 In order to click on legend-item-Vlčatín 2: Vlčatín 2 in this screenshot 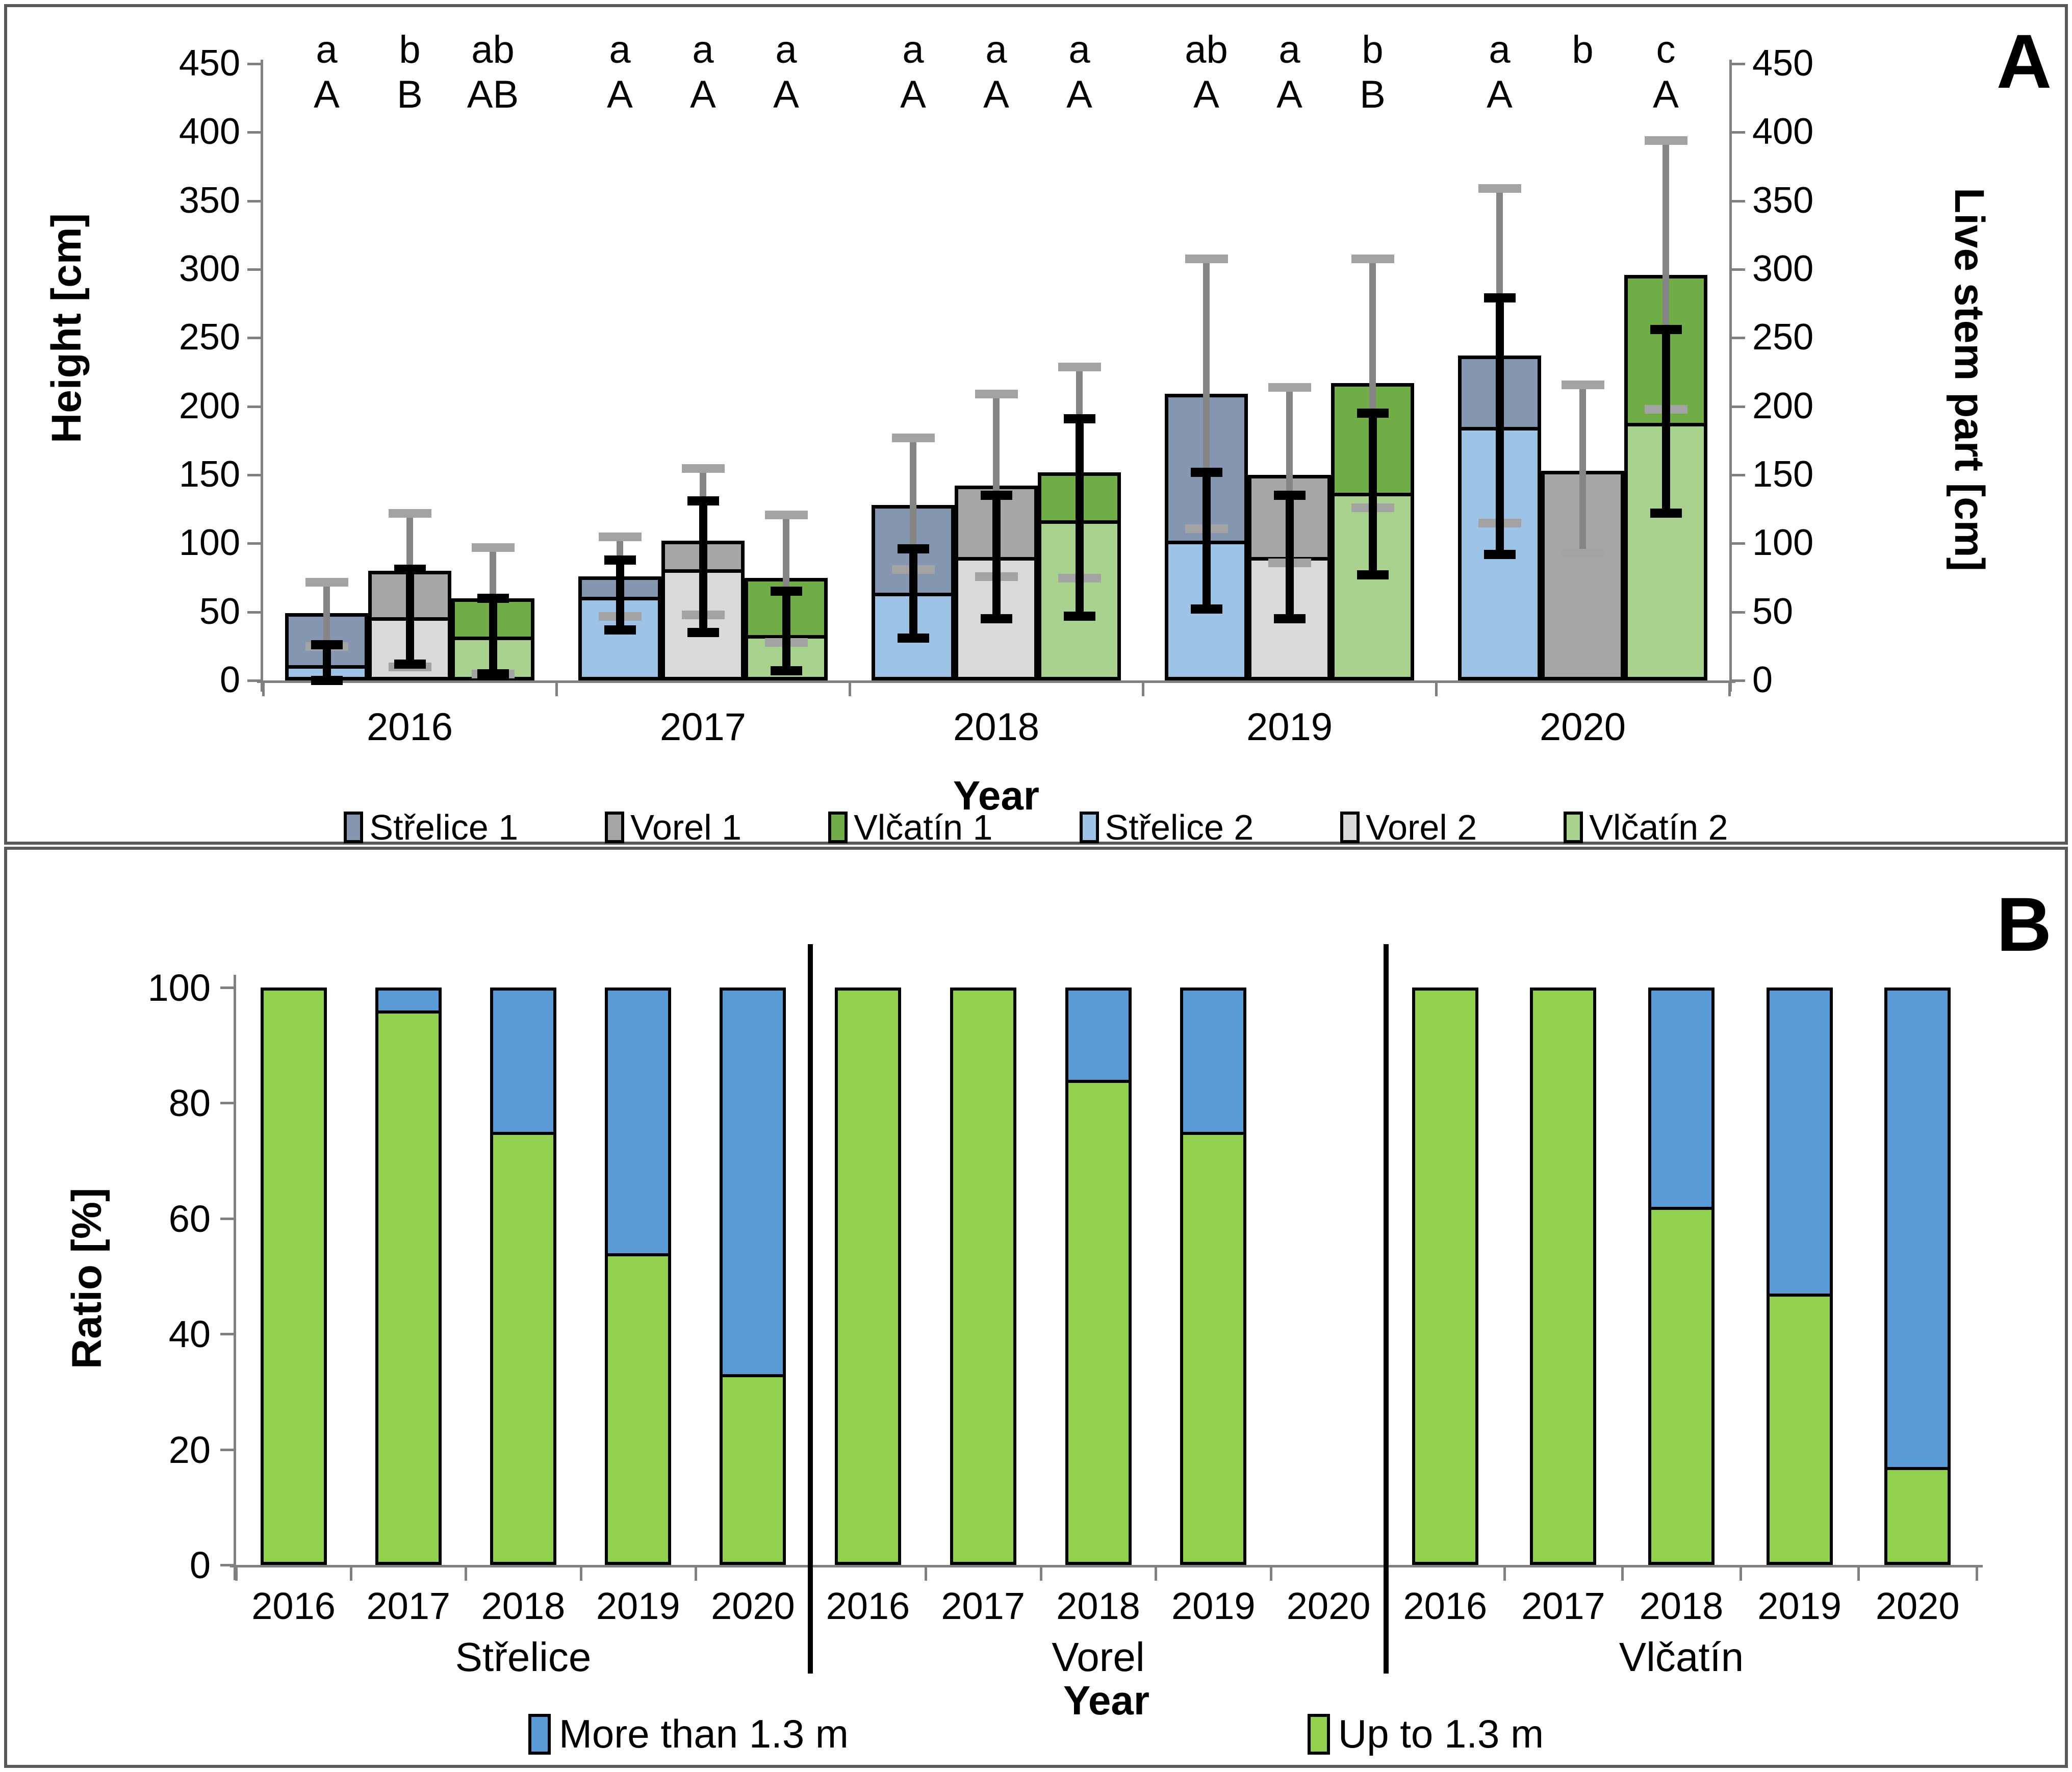, I will do `click(1646, 827)`.